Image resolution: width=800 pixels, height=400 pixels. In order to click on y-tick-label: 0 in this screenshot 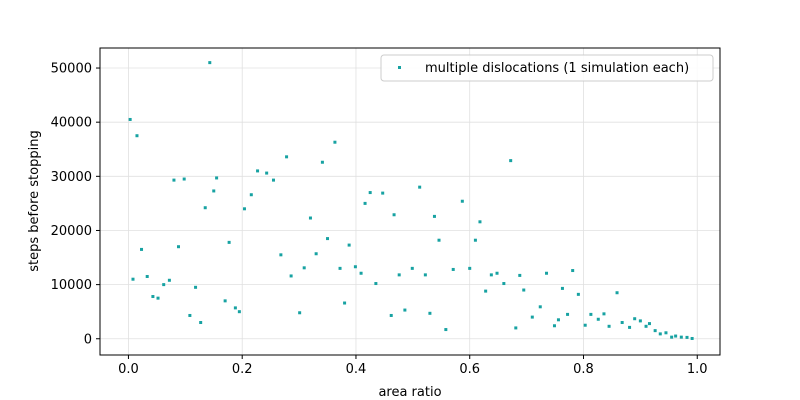, I will do `click(88, 339)`.